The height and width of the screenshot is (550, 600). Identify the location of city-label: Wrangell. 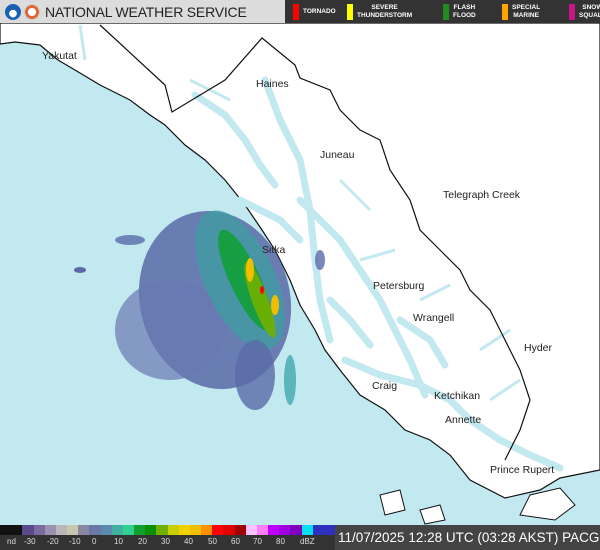
(434, 318).